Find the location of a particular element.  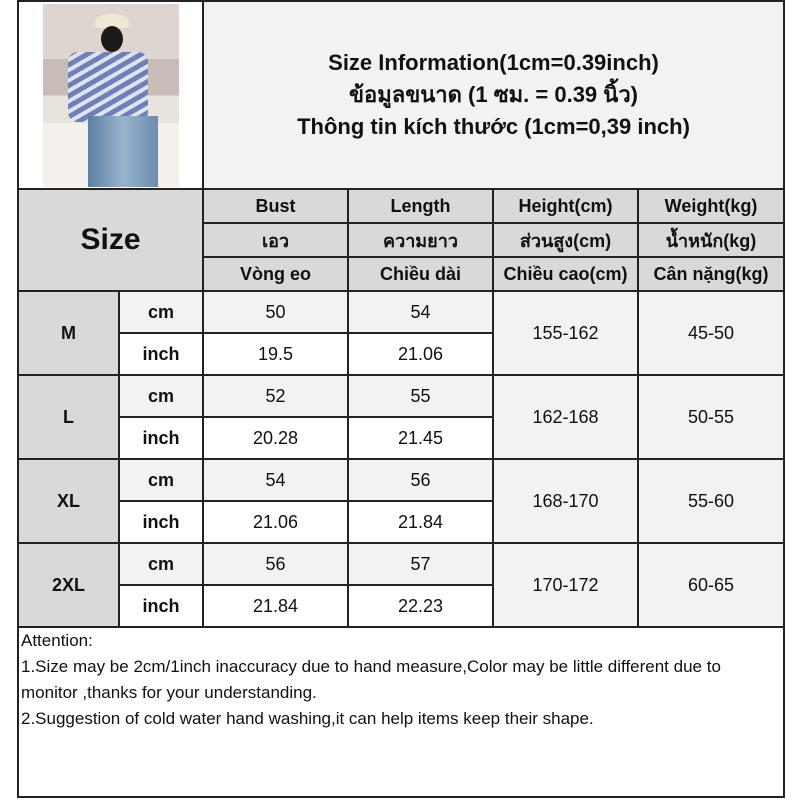

col-header-bust: Bust is located at coordinates (275, 206).